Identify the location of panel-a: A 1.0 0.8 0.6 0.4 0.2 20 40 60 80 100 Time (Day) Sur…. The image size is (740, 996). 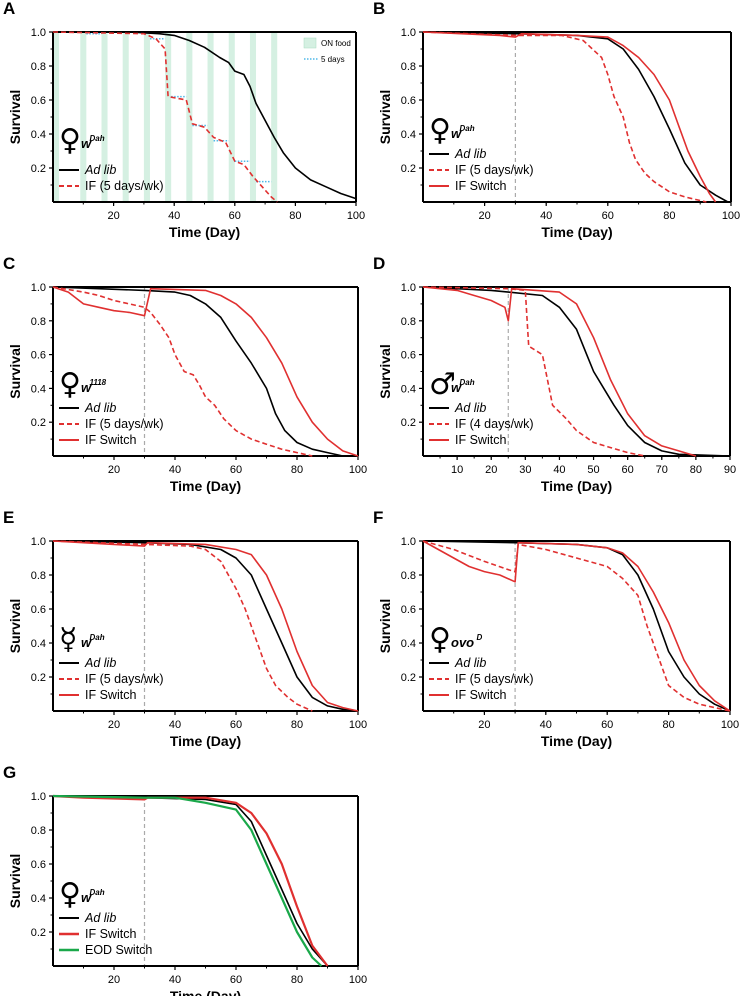
(184, 120).